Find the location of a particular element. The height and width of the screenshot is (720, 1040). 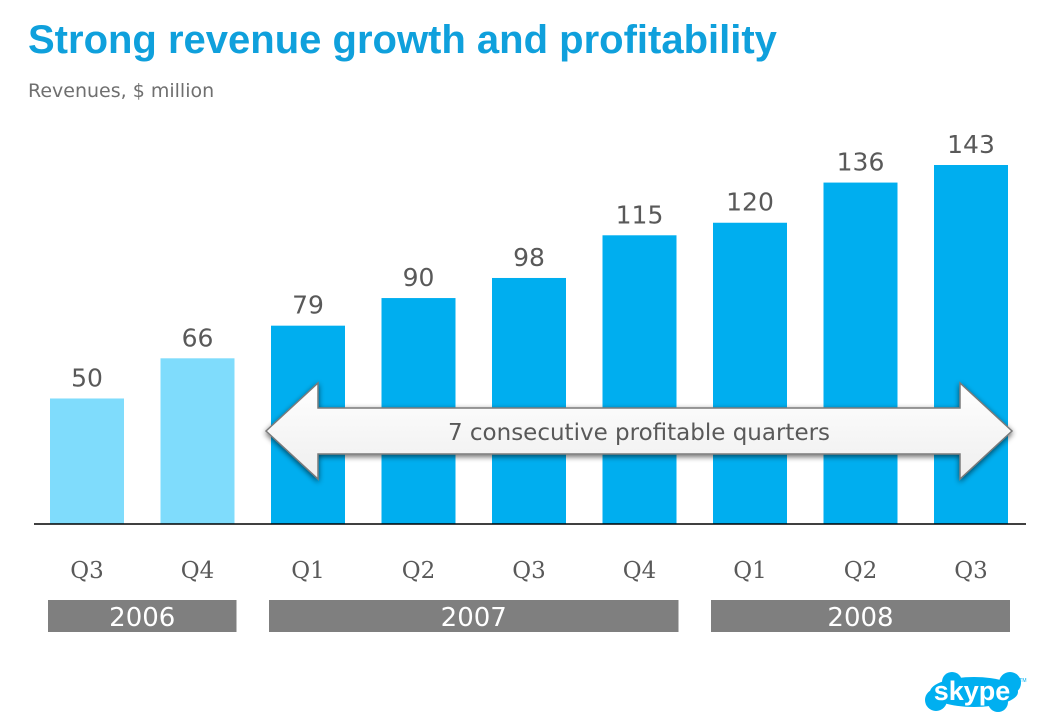

skype-logo: skype TM is located at coordinates (976, 692).